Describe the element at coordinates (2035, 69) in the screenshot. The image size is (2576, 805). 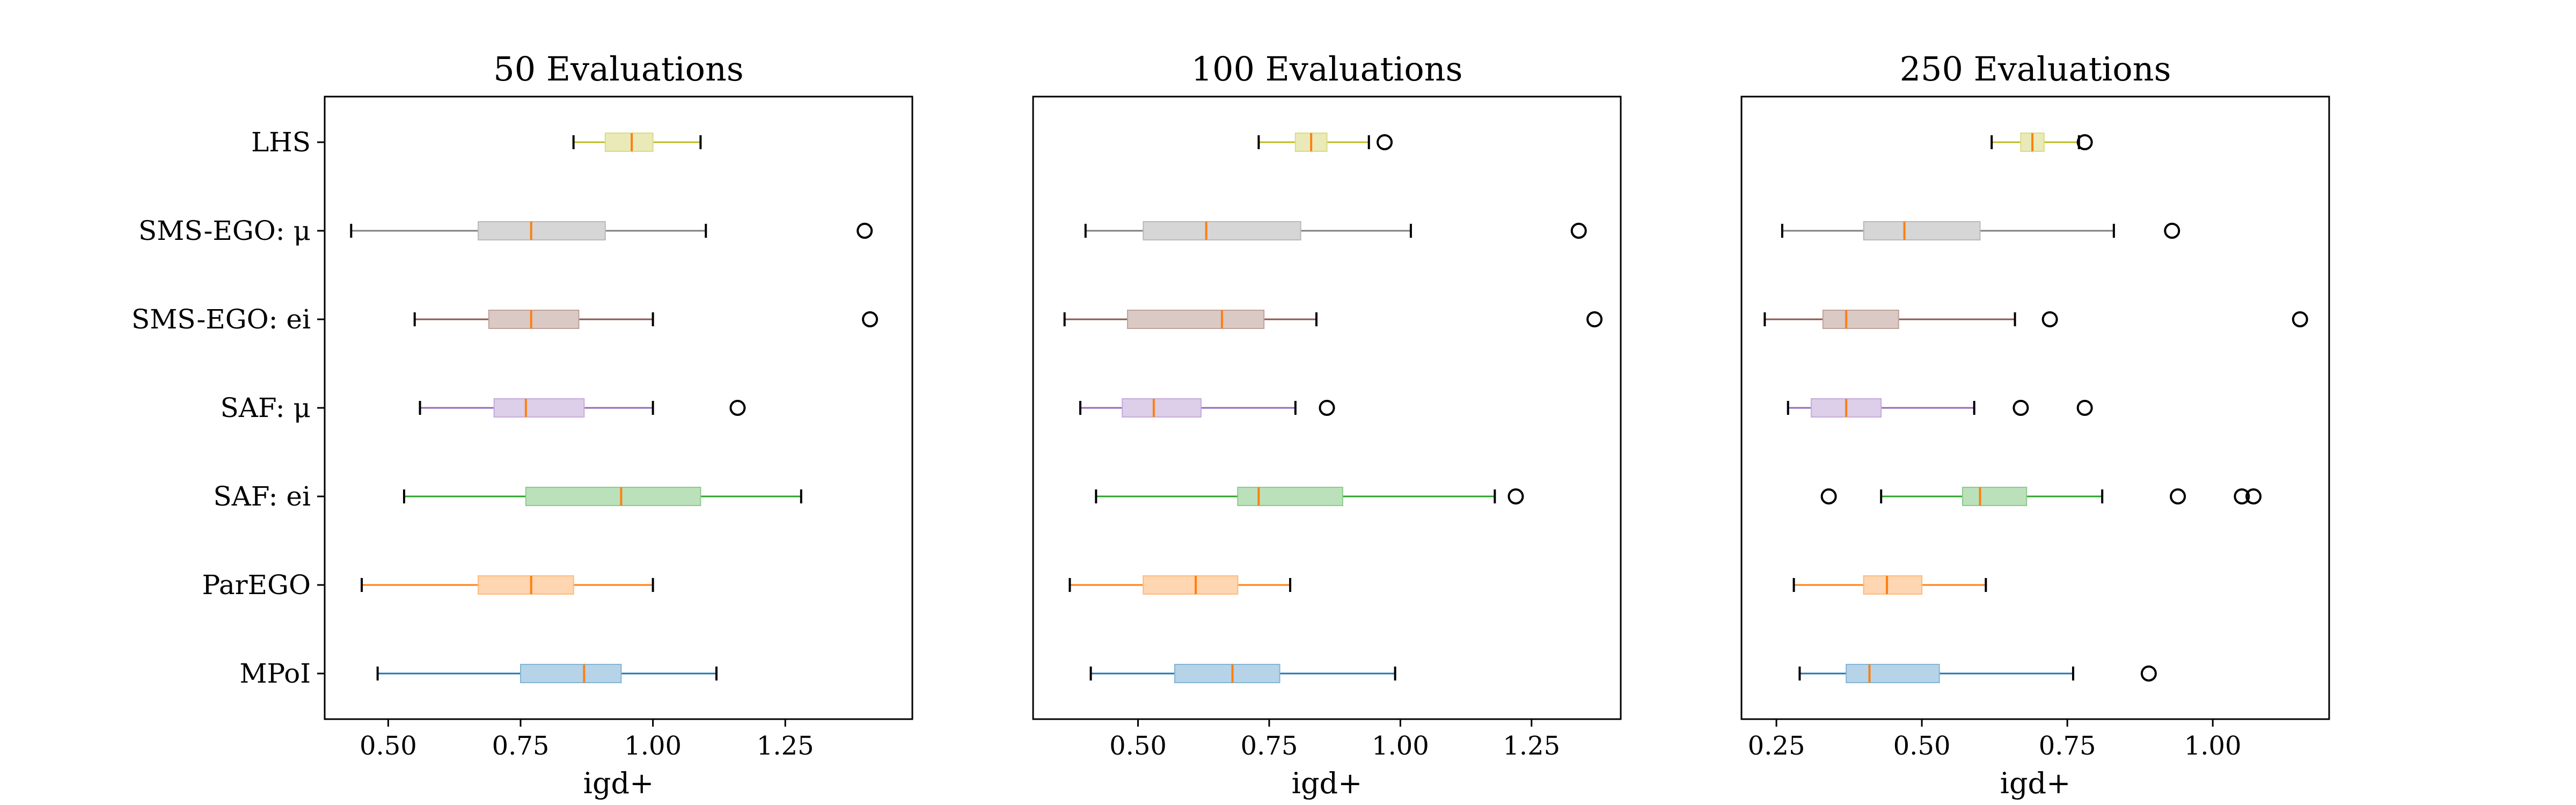
I see `panel-title: 250 Evaluations` at that location.